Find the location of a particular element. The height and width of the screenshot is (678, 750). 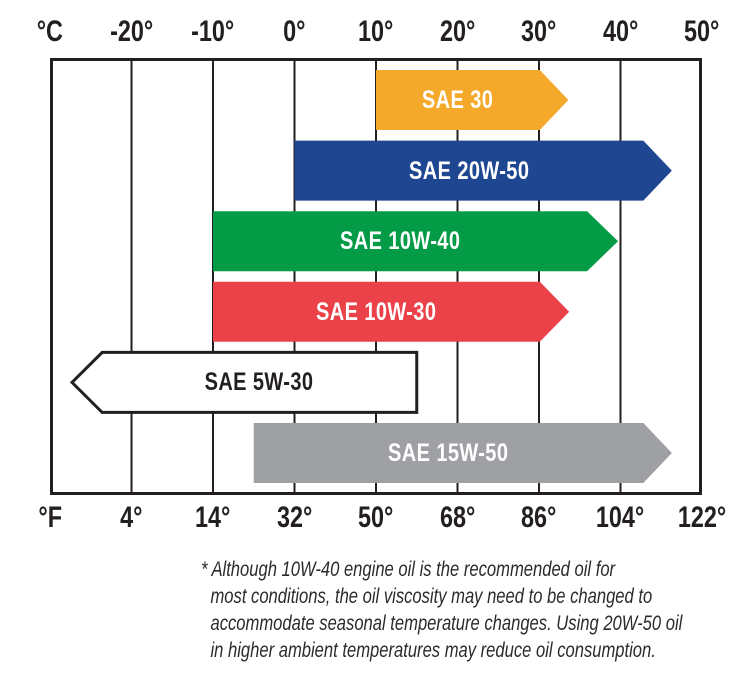

celsius-tick--20: -20° is located at coordinates (132, 32).